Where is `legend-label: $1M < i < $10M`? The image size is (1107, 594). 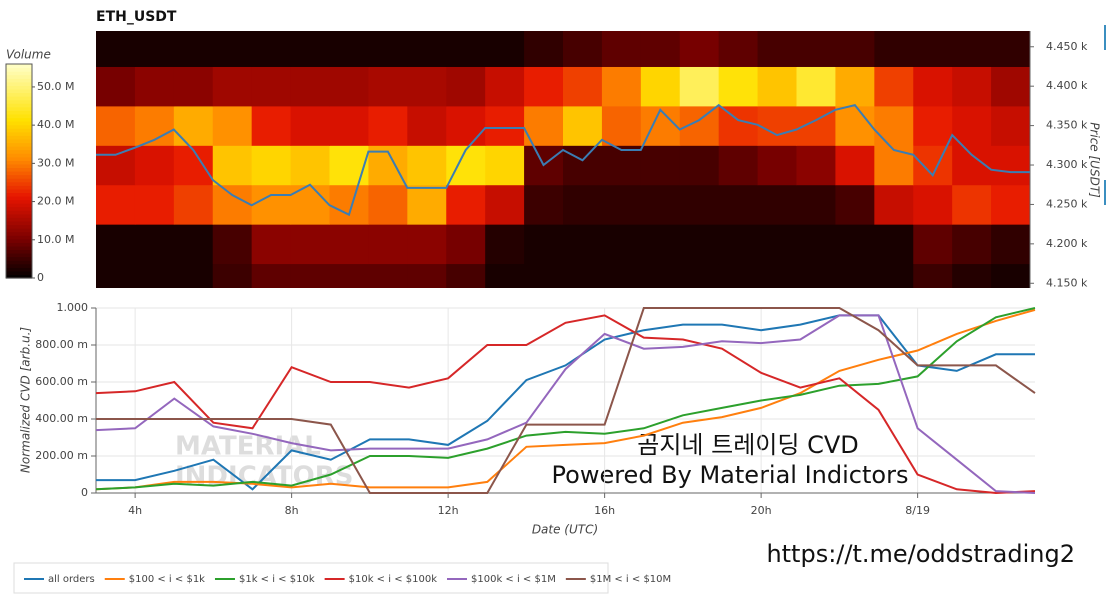
legend-label: $1M < i < $10M is located at coordinates (630, 579).